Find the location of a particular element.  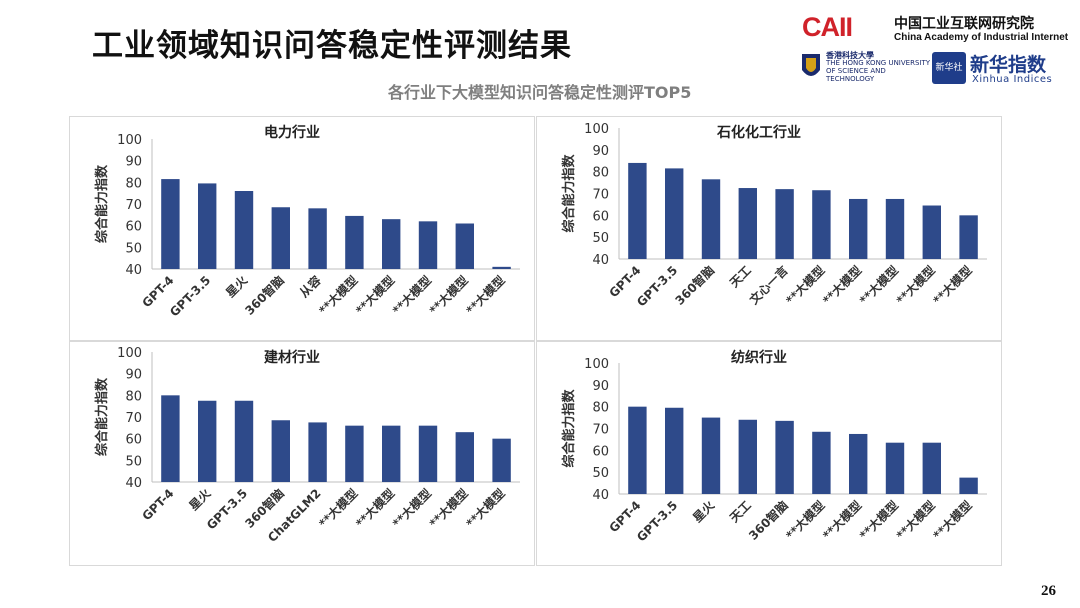

page-subtitle: 各行业下大模型知识问答稳定性测评TOP5 is located at coordinates (540, 92).